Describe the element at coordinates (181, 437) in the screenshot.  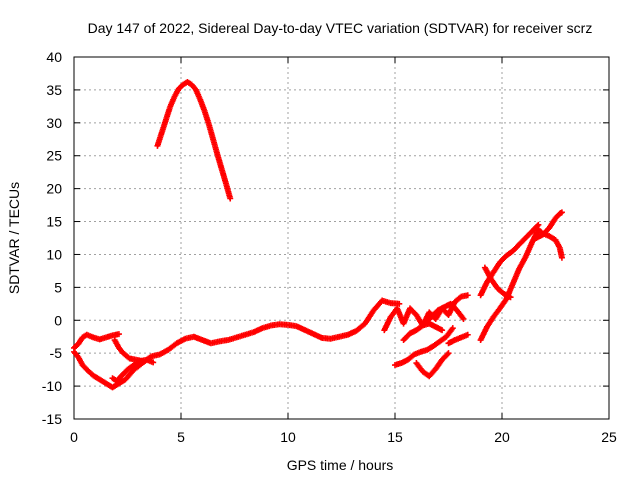
I see `x-tick-label: 5` at that location.